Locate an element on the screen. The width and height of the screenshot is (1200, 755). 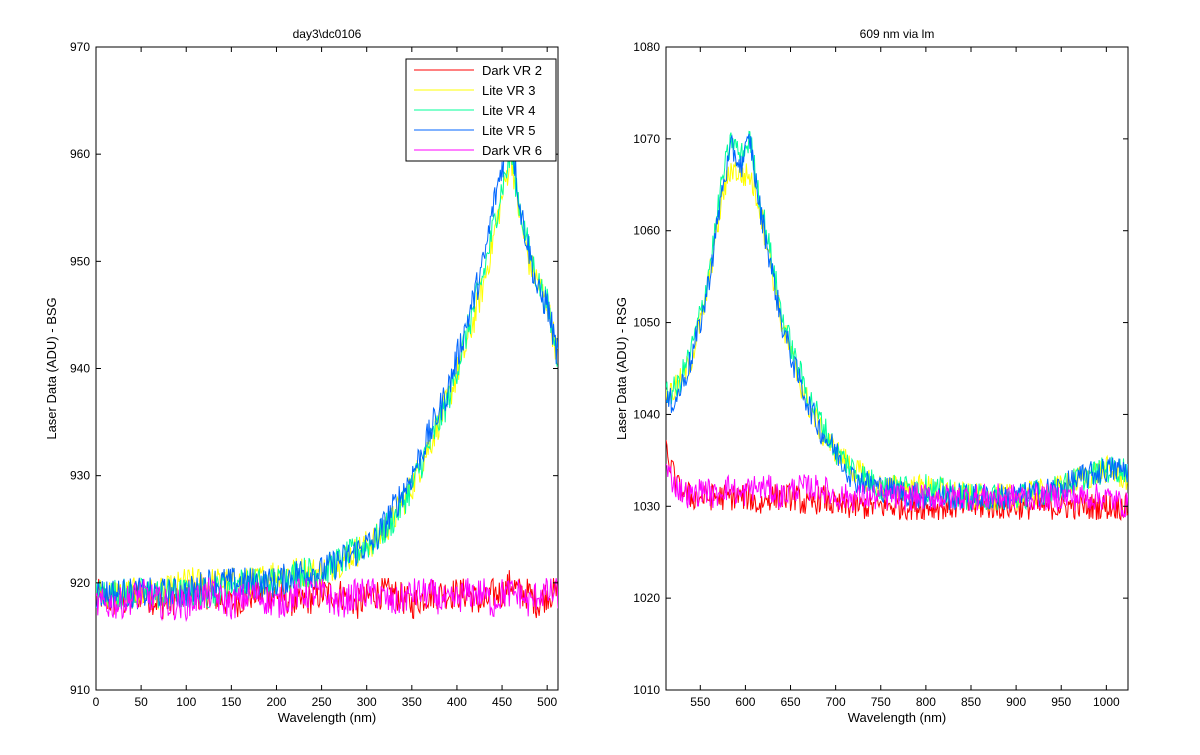
x-tick-label: 800 is located at coordinates (926, 702).